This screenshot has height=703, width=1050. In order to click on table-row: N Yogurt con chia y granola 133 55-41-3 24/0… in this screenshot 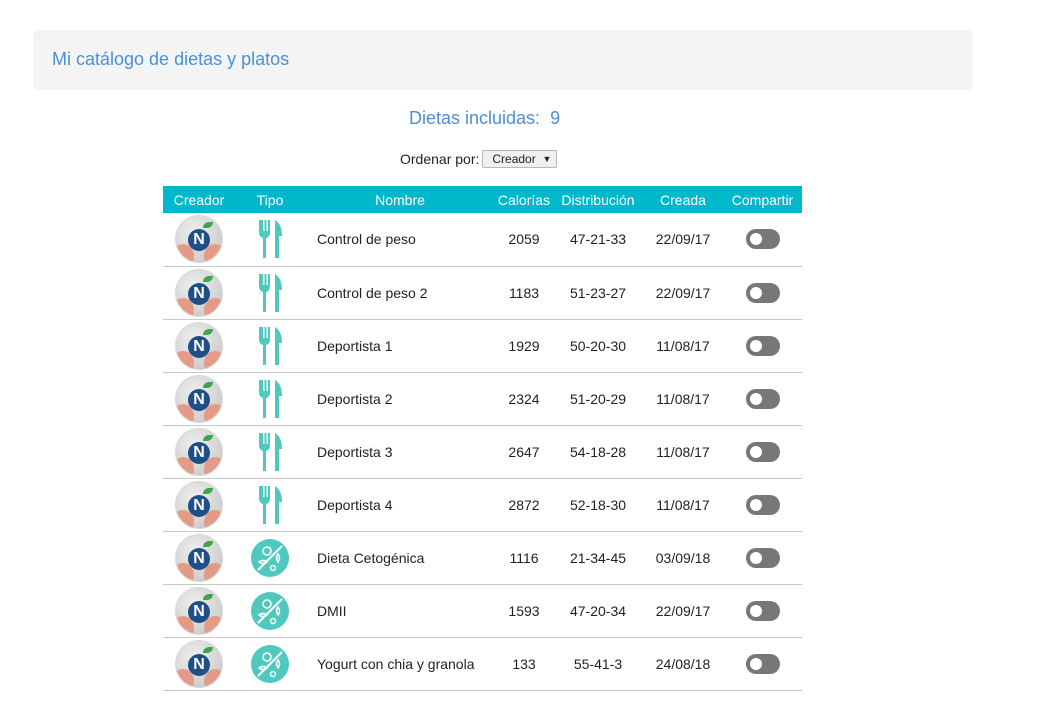, I will do `click(482, 663)`.